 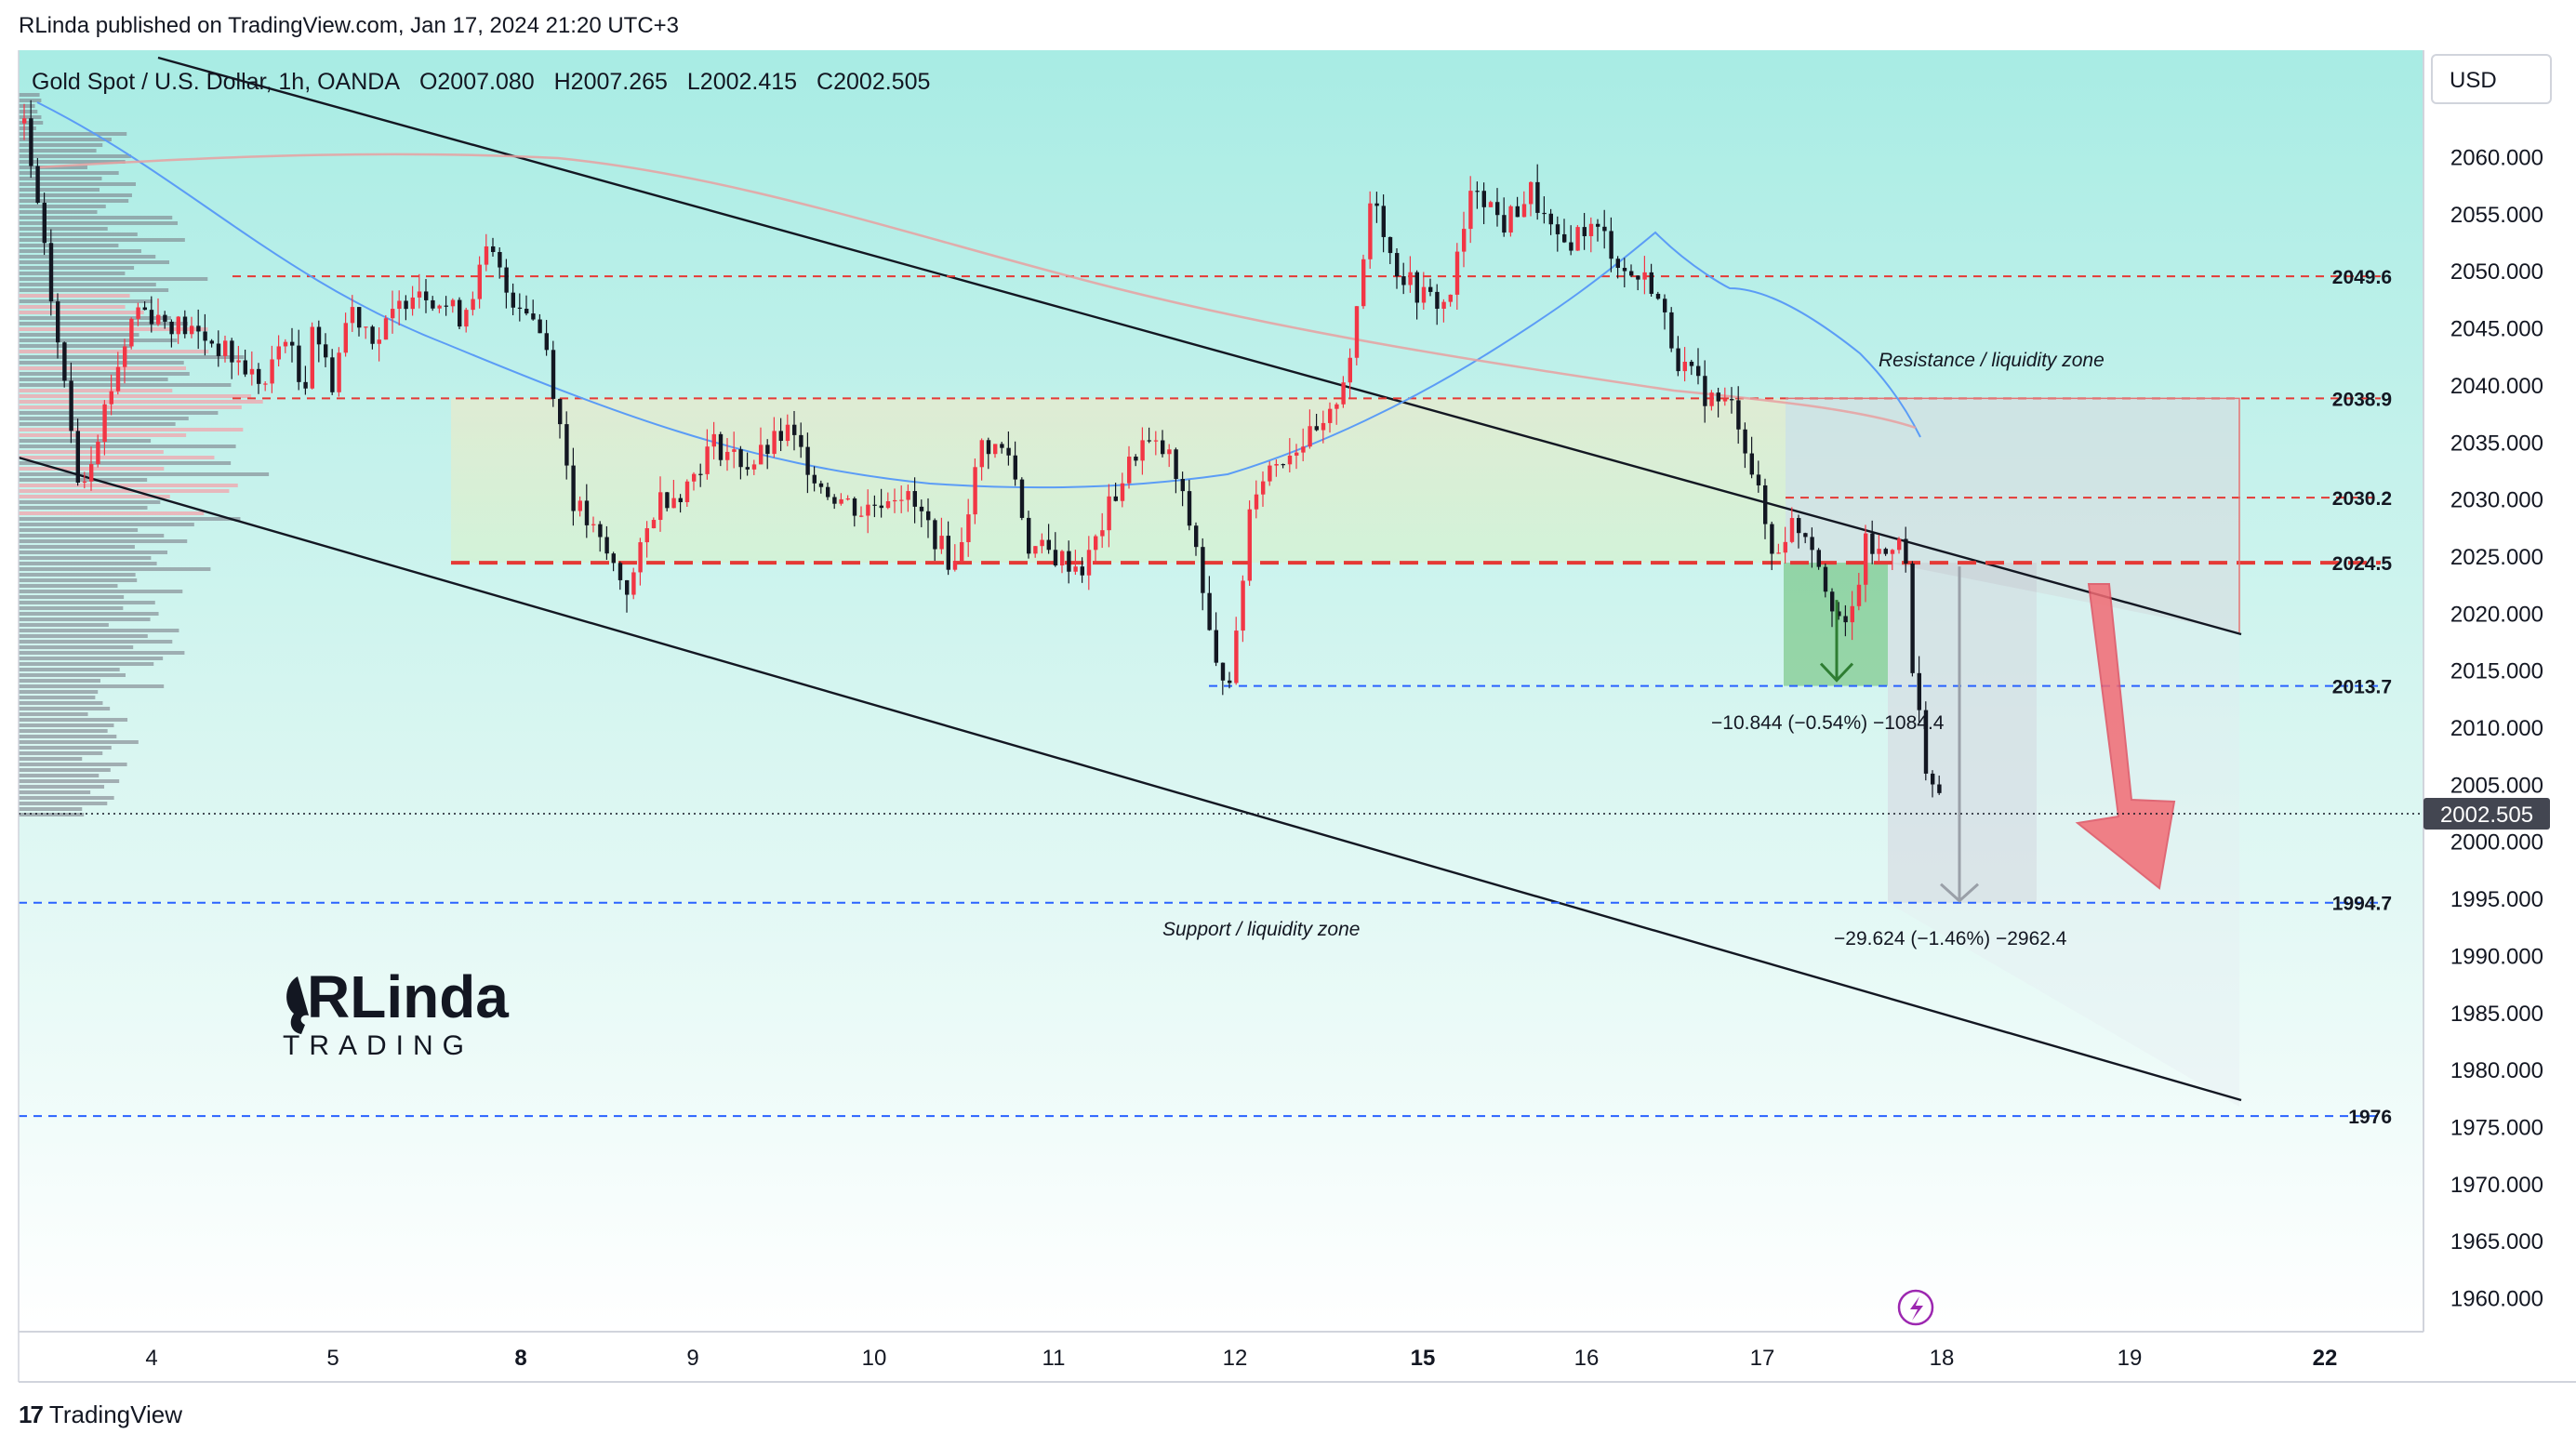 I want to click on tradingview-footer: 17 TradingView, so click(x=100, y=1415).